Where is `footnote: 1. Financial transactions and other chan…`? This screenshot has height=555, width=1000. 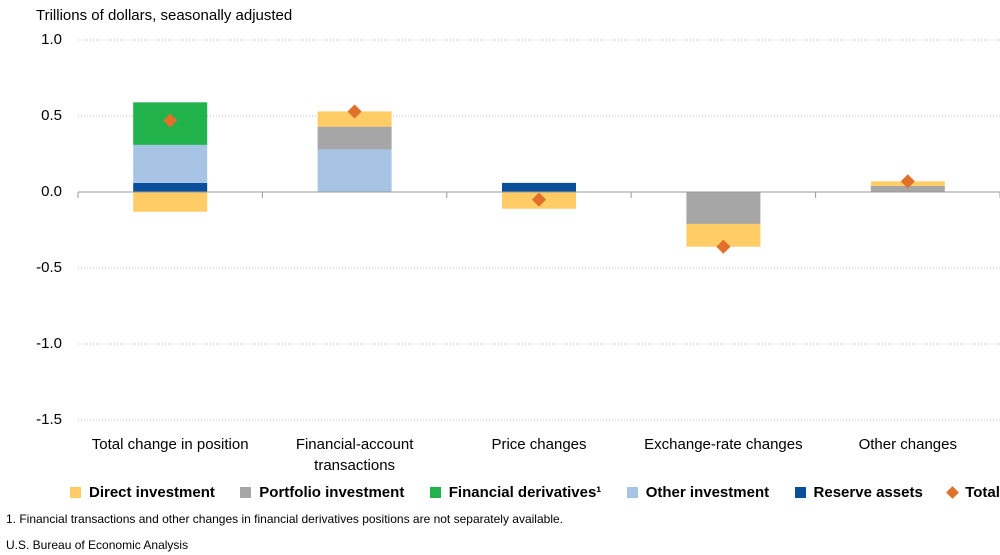 footnote: 1. Financial transactions and other chan… is located at coordinates (284, 519).